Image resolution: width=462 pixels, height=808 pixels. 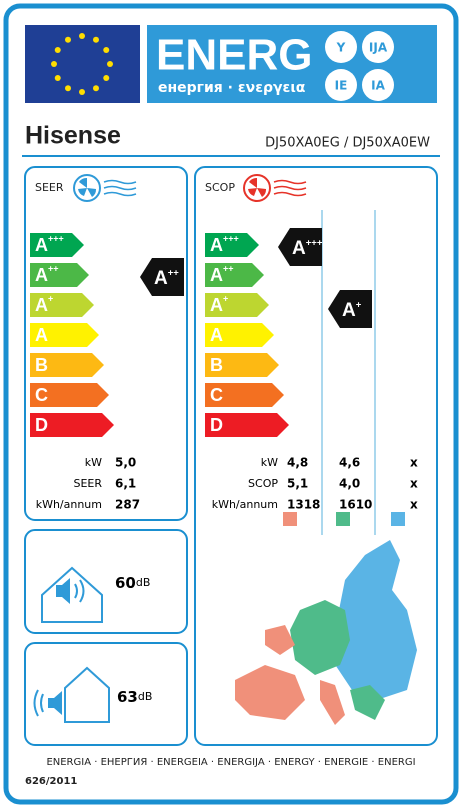 What do you see at coordinates (290, 188) in the screenshot?
I see `heat-waves` at bounding box center [290, 188].